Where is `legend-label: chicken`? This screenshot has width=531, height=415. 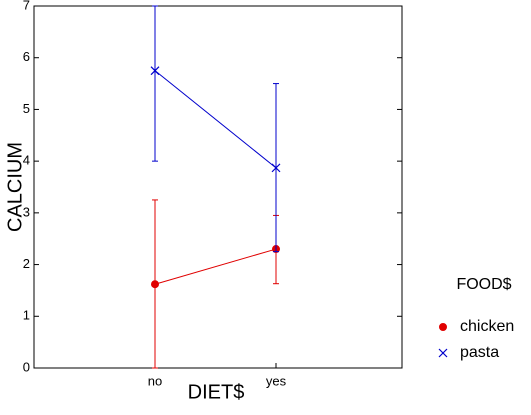
legend-label: chicken is located at coordinates (487, 326).